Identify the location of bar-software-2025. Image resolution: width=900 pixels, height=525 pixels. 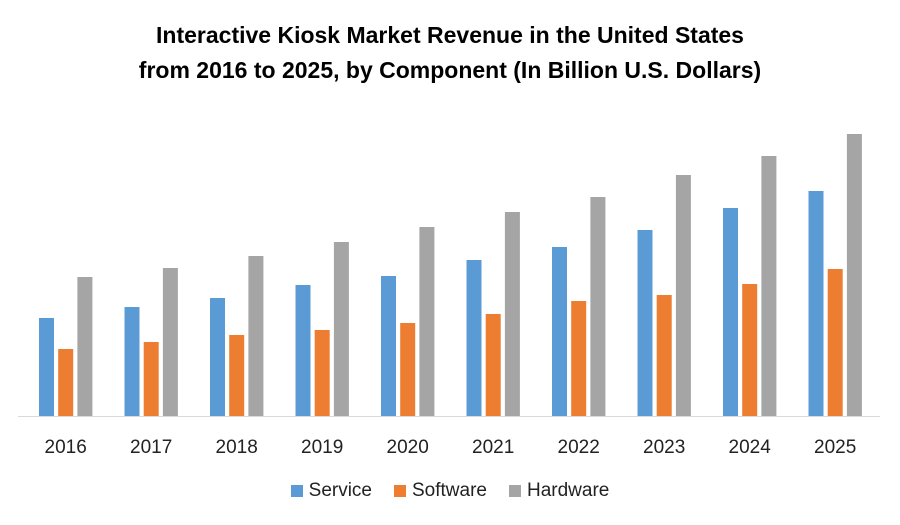
(835, 342).